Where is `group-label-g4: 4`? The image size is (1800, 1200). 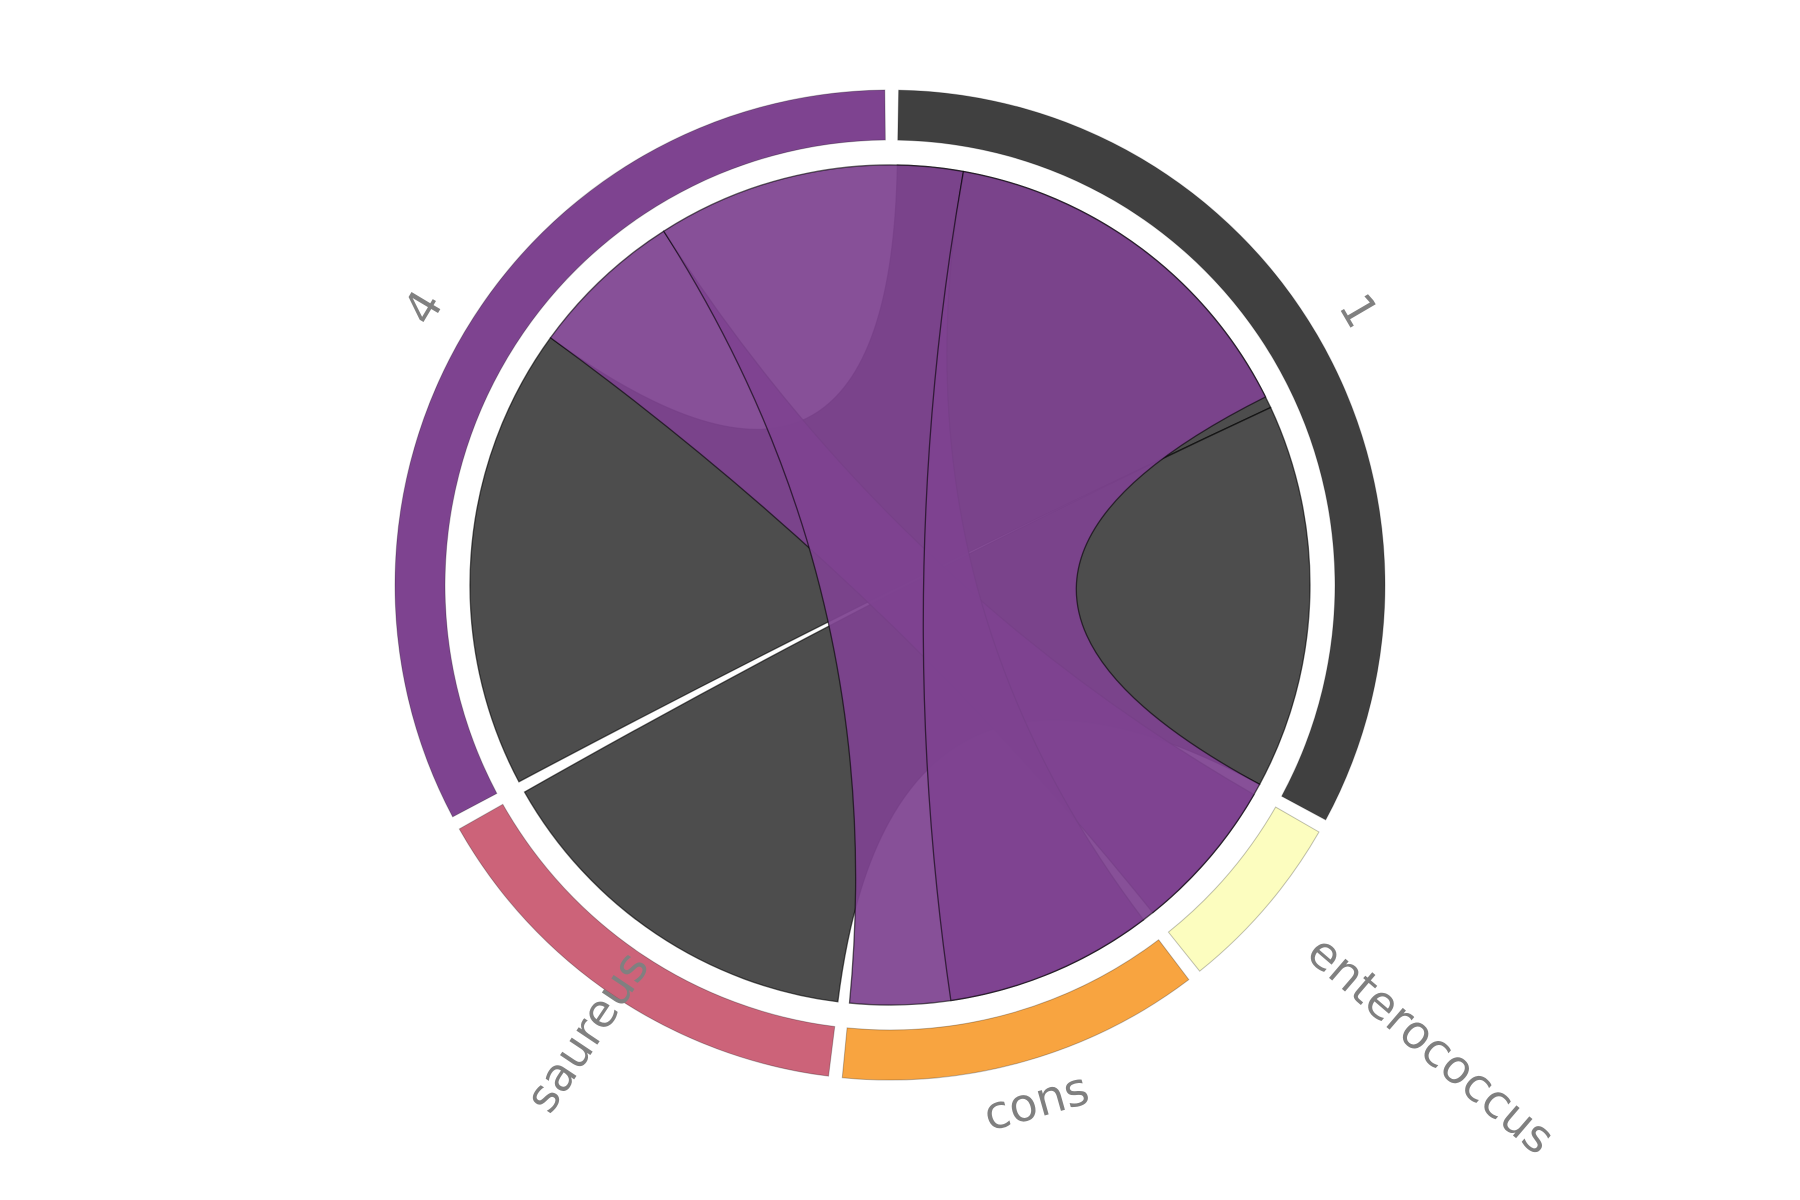 group-label-g4: 4 is located at coordinates (422, 307).